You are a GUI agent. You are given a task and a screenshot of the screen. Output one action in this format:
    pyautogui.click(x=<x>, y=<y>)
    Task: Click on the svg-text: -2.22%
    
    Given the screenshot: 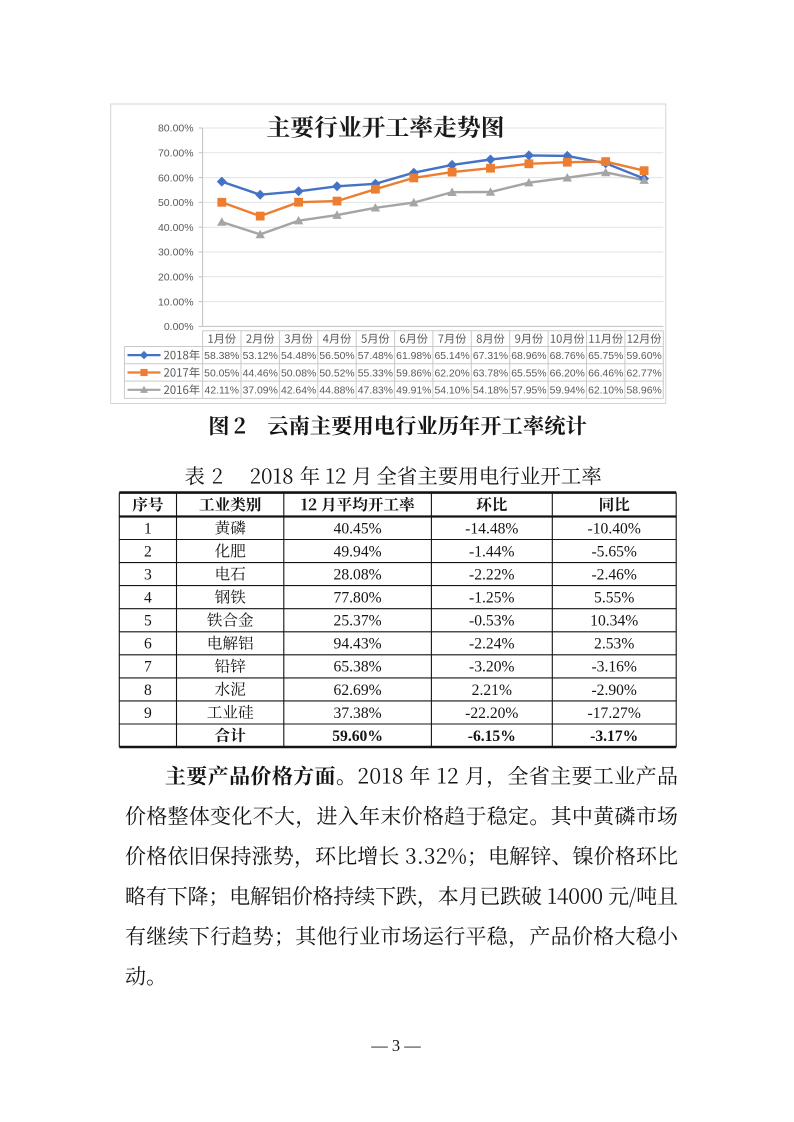 What is the action you would take?
    pyautogui.click(x=491, y=575)
    